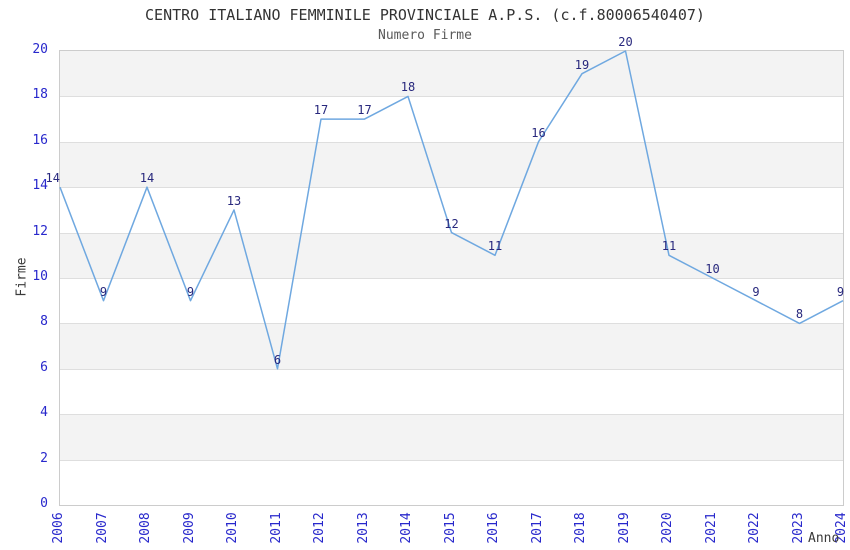  What do you see at coordinates (711, 528) in the screenshot?
I see `x-tick-label: 2021` at bounding box center [711, 528].